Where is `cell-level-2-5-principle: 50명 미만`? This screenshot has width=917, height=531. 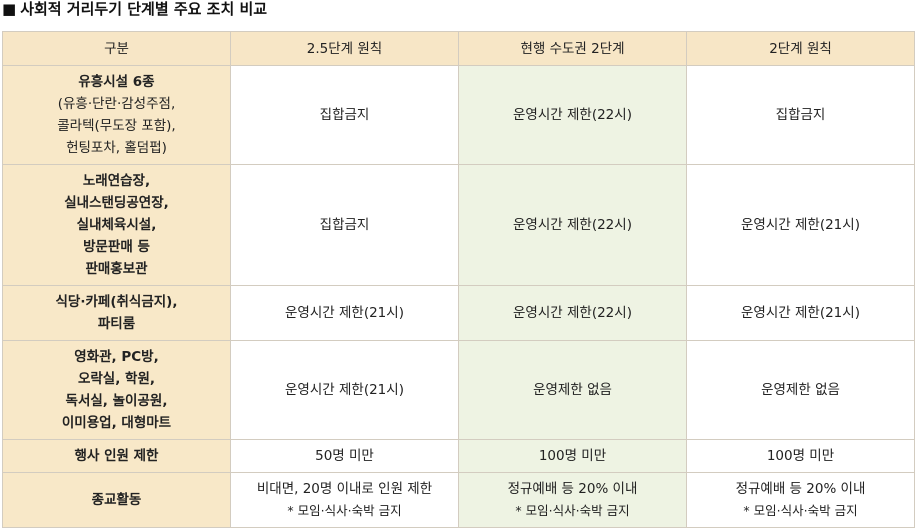
cell-level-2-5-principle: 50명 미만 is located at coordinates (344, 456).